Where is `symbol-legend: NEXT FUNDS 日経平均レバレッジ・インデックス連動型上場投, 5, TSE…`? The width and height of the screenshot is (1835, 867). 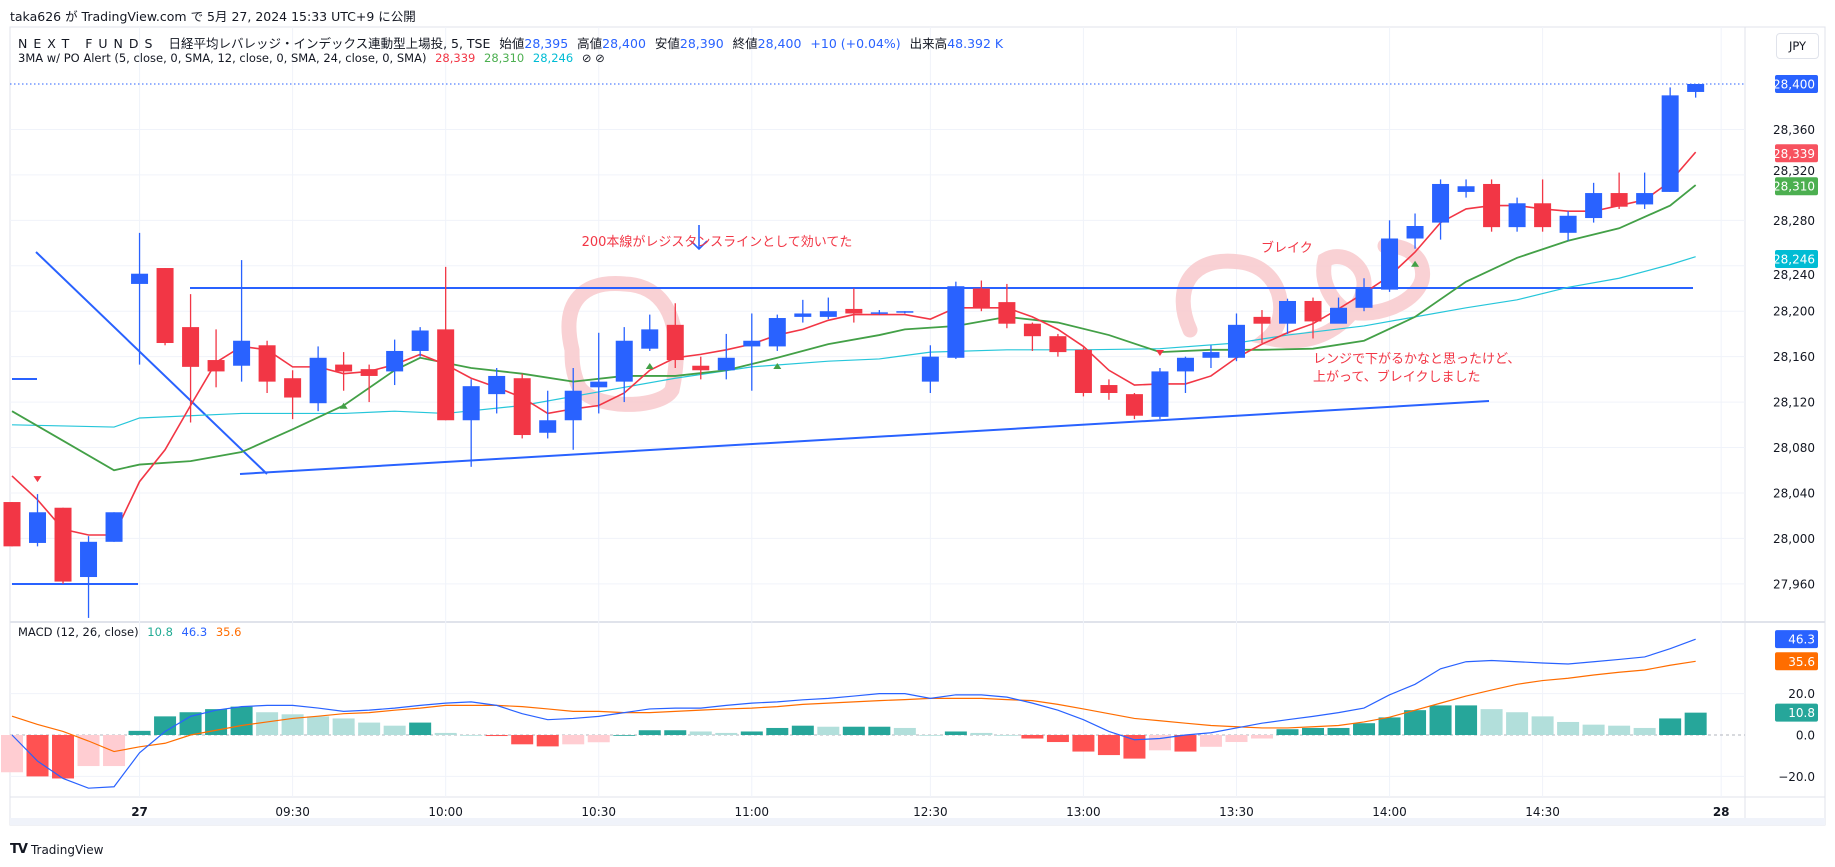 symbol-legend: NEXT FUNDS 日経平均レバレッジ・インデックス連動型上場投, 5, TSE… is located at coordinates (510, 42).